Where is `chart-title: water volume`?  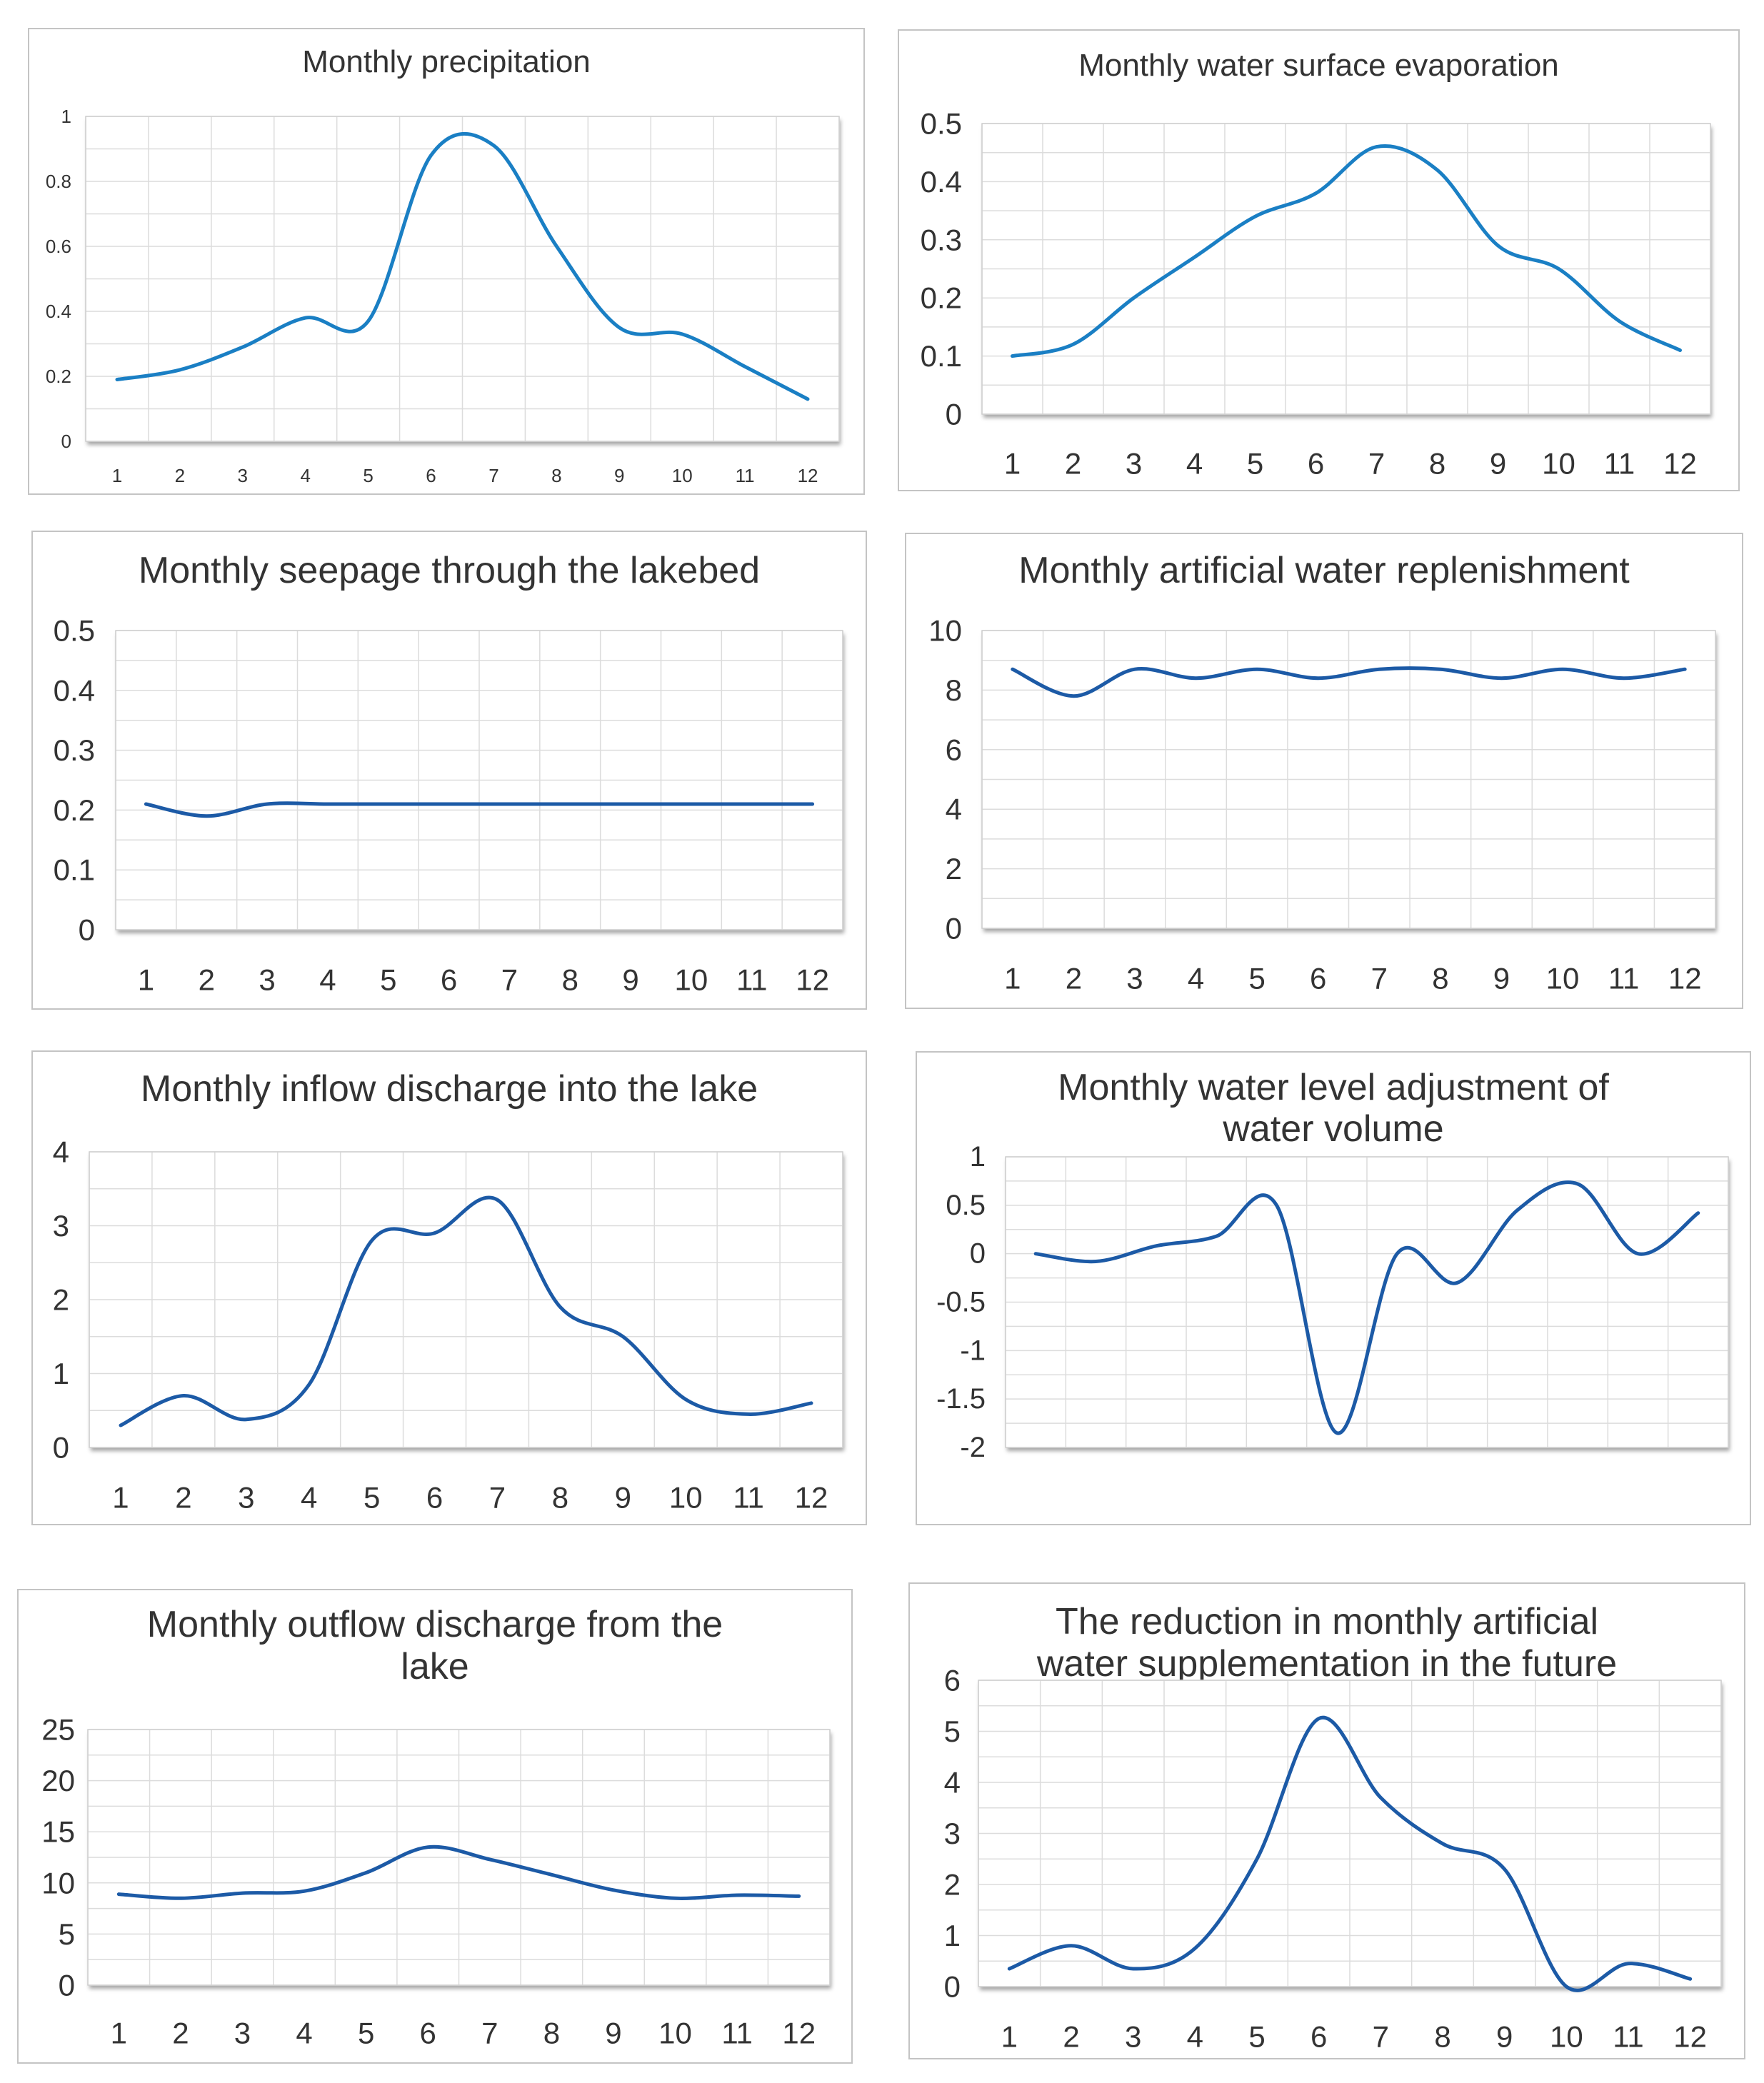 chart-title: water volume is located at coordinates (1332, 1129).